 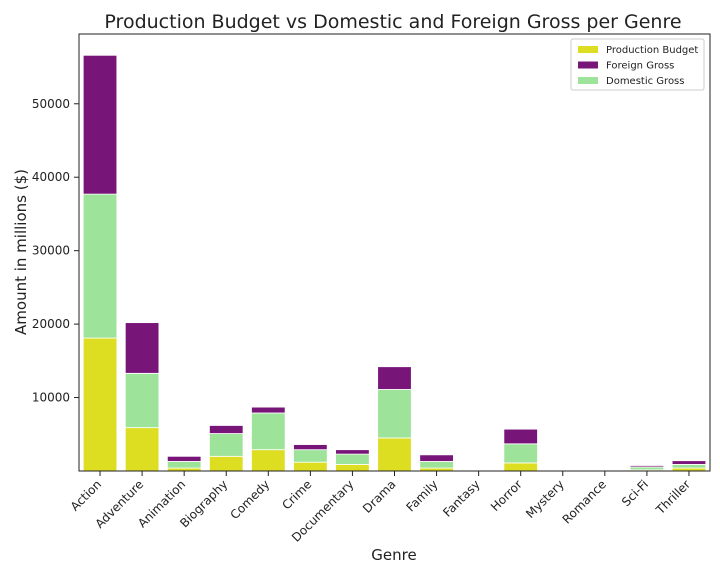 I want to click on y-axis: 10000 20000 30000 40000 50000, so click(x=55, y=251).